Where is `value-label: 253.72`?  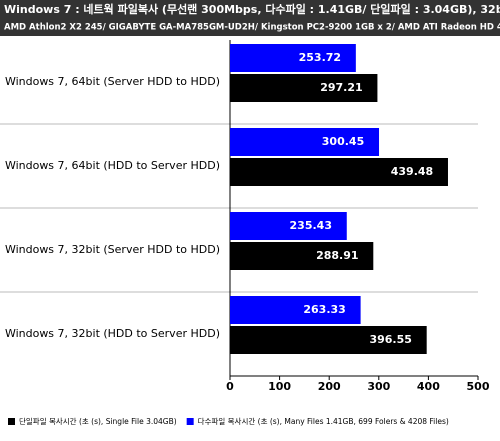
value-label: 253.72 is located at coordinates (320, 57).